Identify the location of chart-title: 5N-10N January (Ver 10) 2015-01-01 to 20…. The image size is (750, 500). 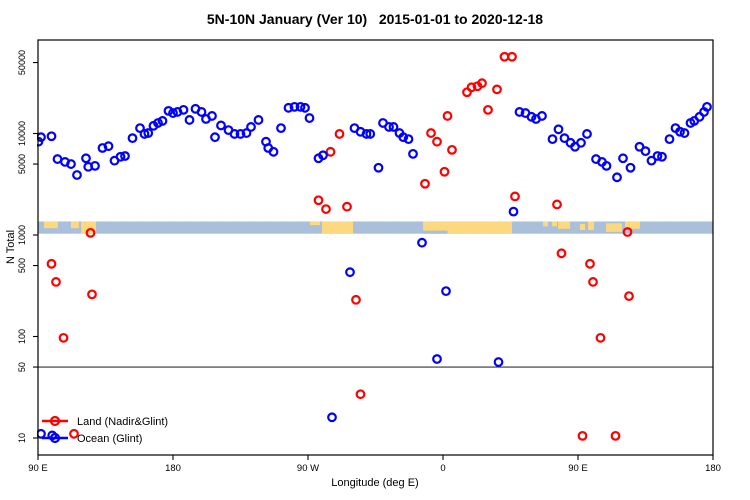
(375, 19).